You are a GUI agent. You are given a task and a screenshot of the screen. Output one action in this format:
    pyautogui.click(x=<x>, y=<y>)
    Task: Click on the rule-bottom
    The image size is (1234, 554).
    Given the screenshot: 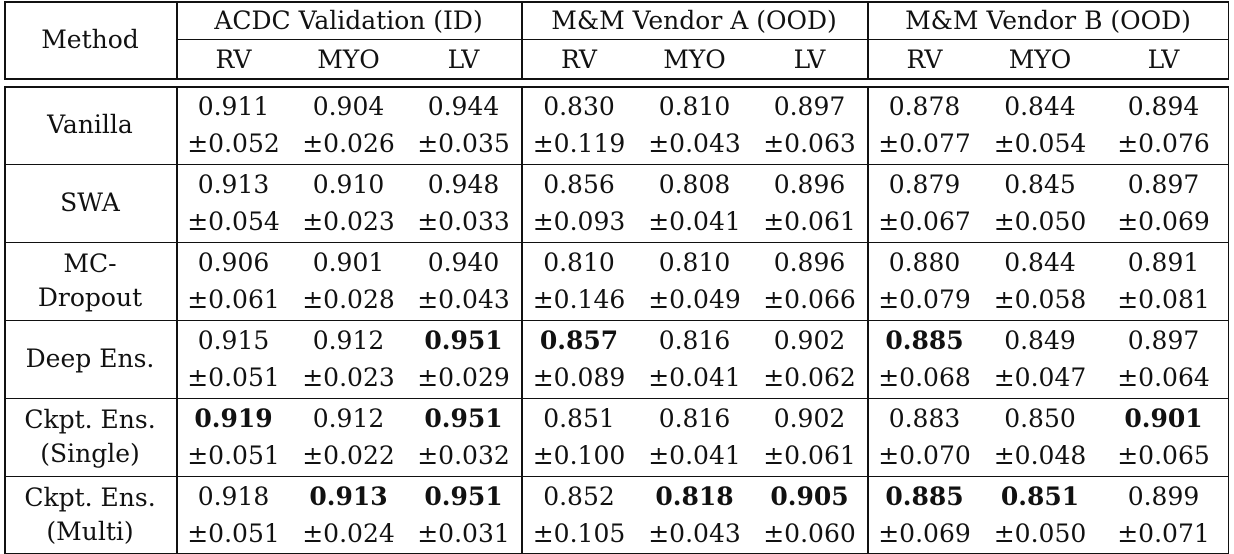 What is the action you would take?
    pyautogui.click(x=616, y=553)
    